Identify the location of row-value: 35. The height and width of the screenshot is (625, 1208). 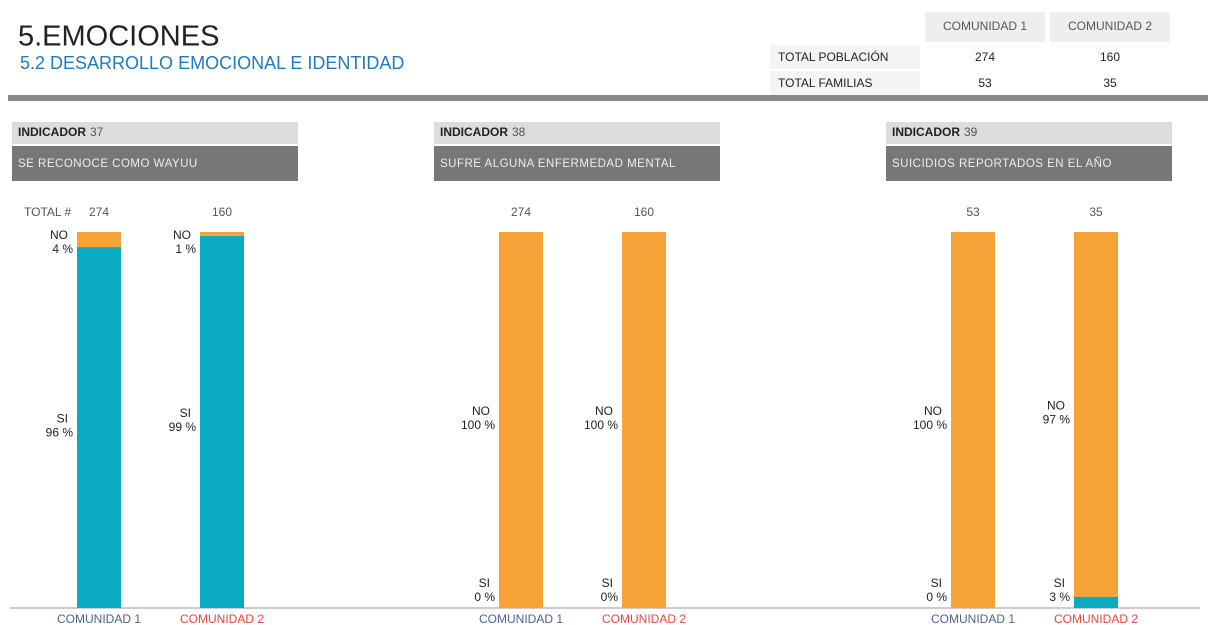
(1110, 83).